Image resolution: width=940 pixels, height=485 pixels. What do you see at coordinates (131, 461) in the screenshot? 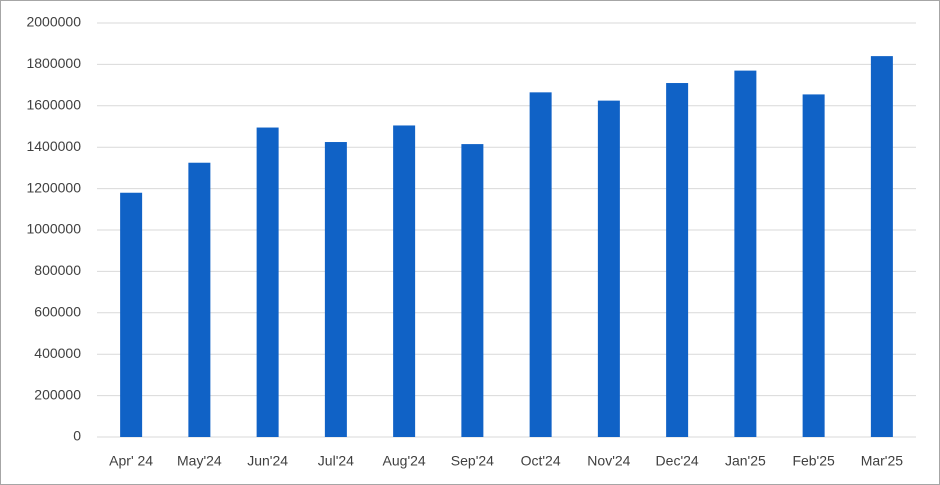
I see `x-tick-label: Apr' 24` at bounding box center [131, 461].